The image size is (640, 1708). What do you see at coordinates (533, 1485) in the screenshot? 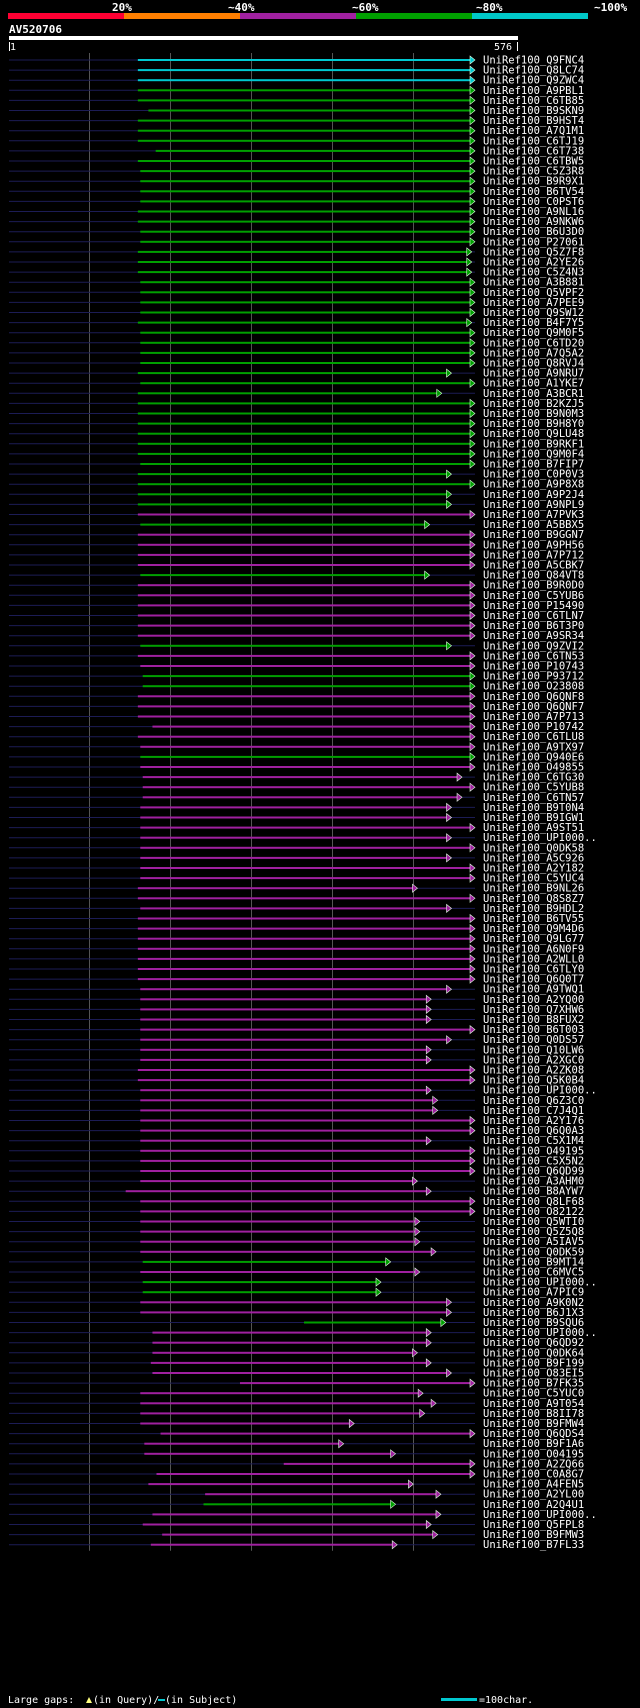
I see `hit-label: UniRef100_A4FEN5` at bounding box center [533, 1485].